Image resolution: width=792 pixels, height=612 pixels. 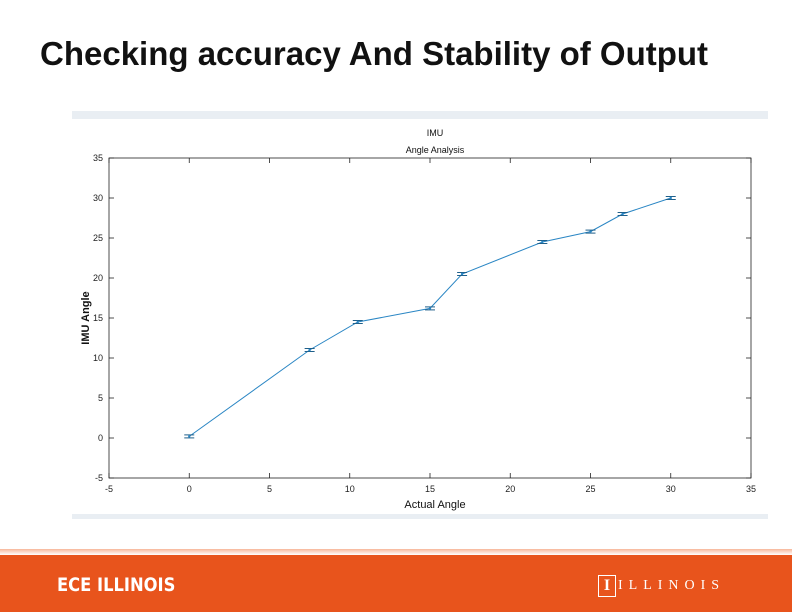 I want to click on x-tick-label: 15, so click(x=430, y=489).